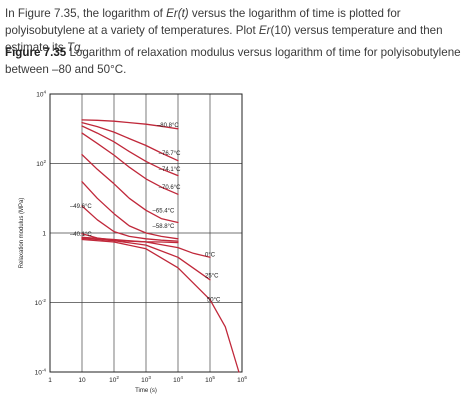 The image size is (474, 415). Describe the element at coordinates (170, 188) in the screenshot. I see `series-label: –70.6°C` at that location.